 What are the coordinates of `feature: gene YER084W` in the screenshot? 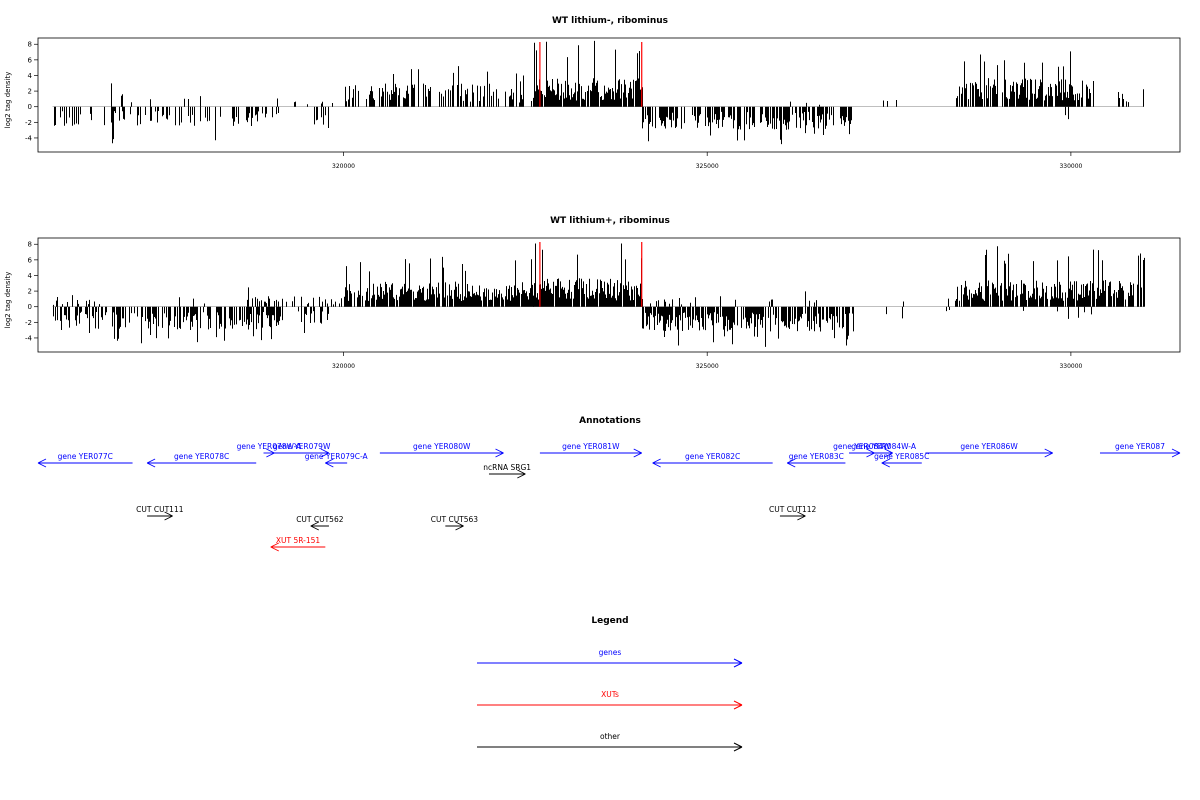 It's located at (862, 450).